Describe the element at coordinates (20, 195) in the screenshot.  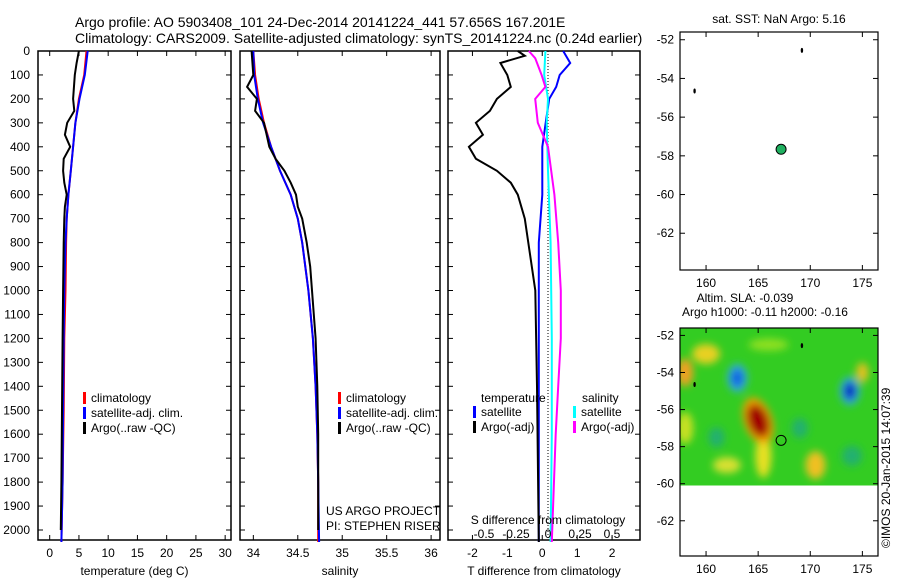
I see `y-tick-label: 600` at that location.